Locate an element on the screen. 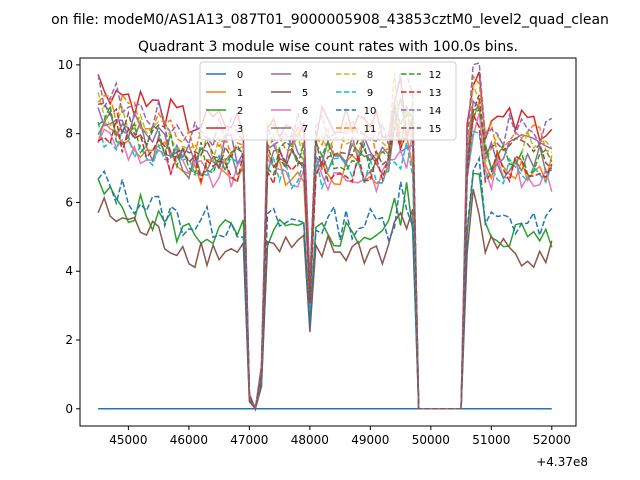 The width and height of the screenshot is (640, 480). y-tick-label: 6 is located at coordinates (69, 202).